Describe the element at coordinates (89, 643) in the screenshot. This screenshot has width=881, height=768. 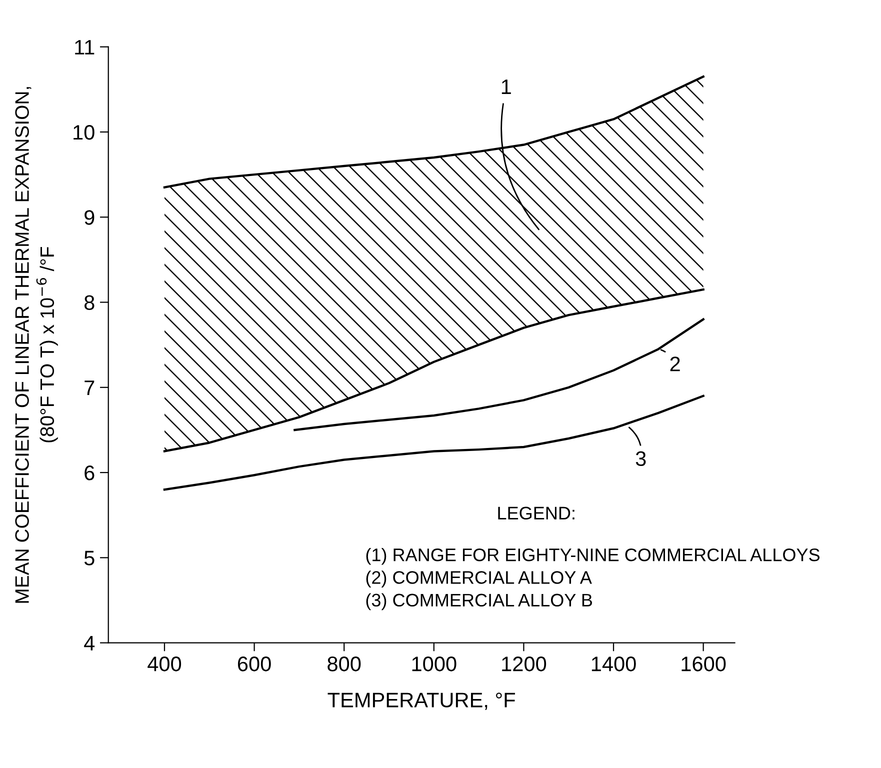
I see `y-tick-label: 4` at that location.